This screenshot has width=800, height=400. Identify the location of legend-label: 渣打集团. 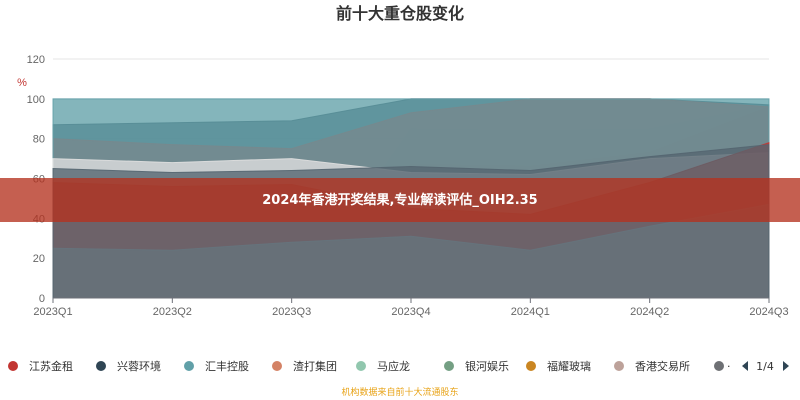
(315, 366).